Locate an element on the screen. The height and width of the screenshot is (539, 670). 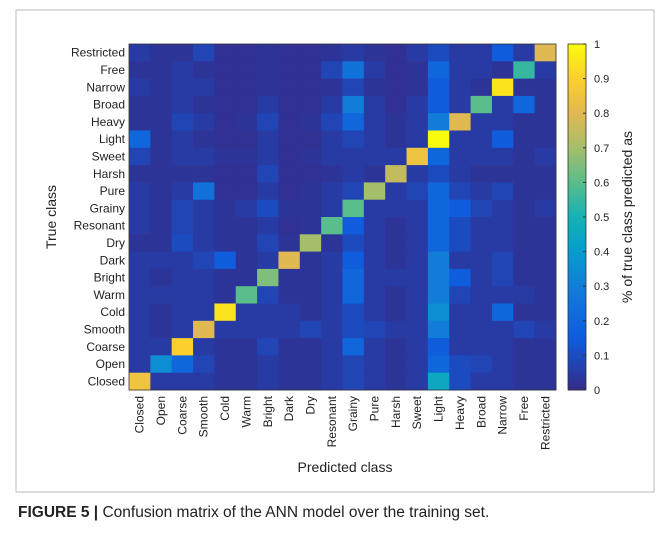
x-tick-label: Dry is located at coordinates (310, 405).